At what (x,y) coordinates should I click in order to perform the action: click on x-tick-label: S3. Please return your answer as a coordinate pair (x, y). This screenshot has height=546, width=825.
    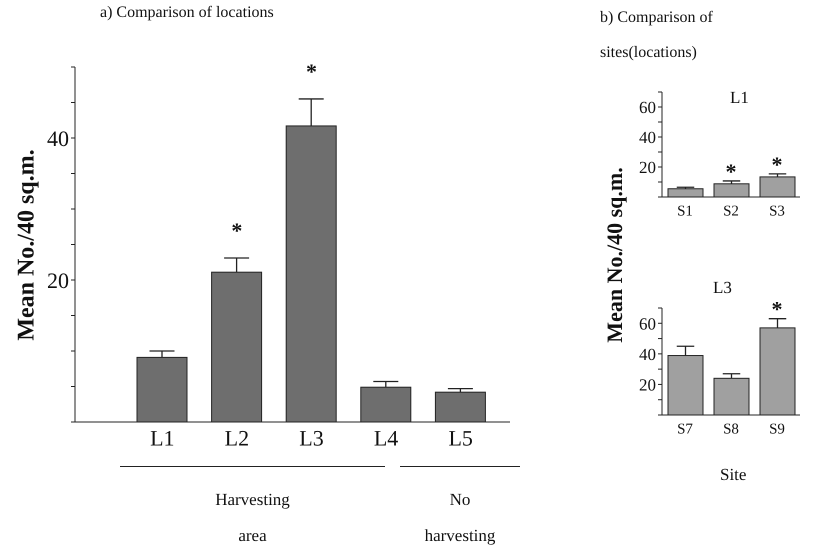
    Looking at the image, I should click on (777, 212).